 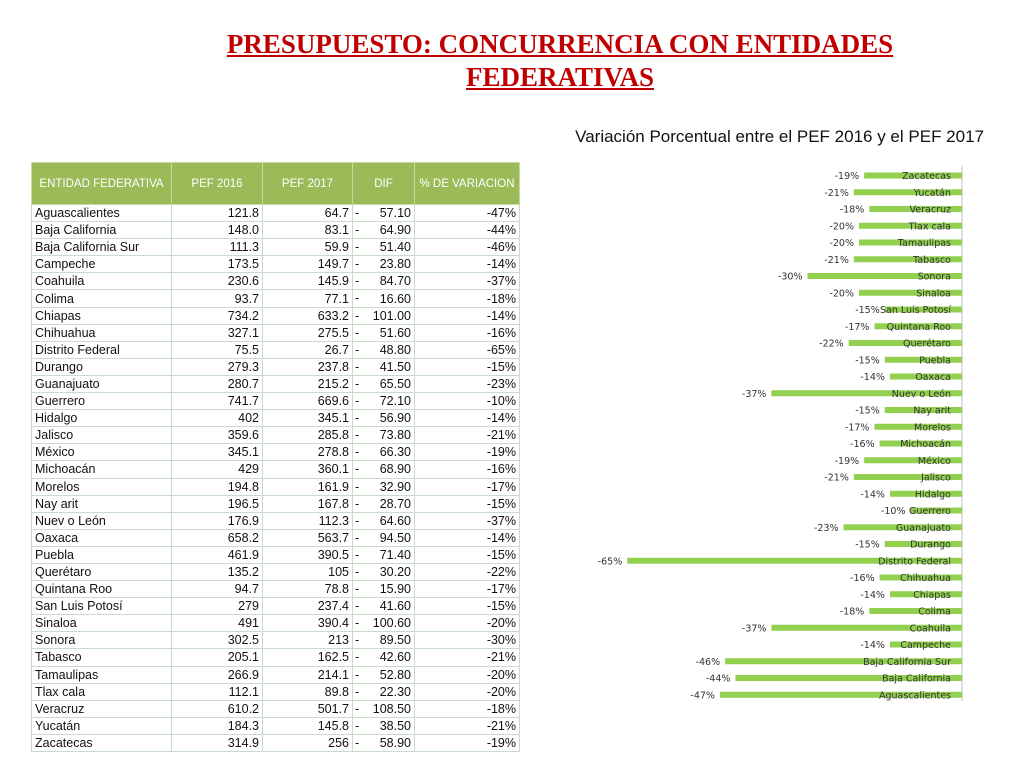 What do you see at coordinates (383, 183) in the screenshot?
I see `header-dif: DIF` at bounding box center [383, 183].